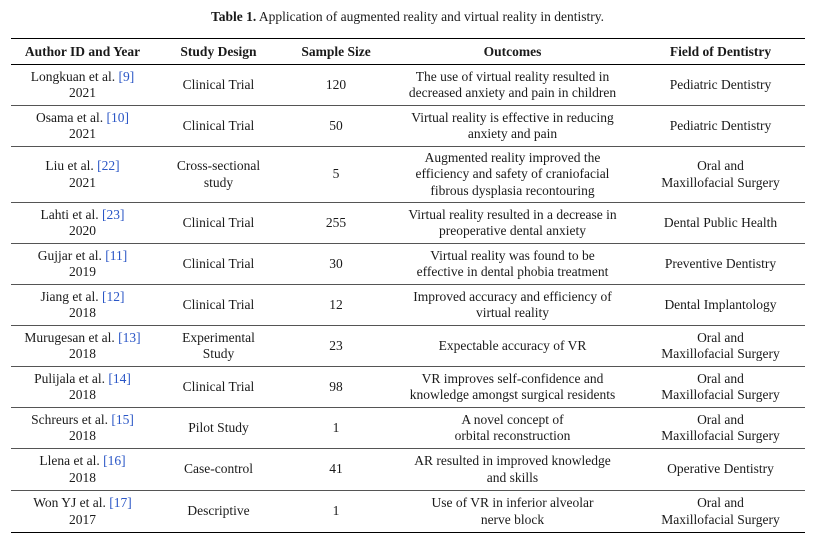 This screenshot has height=536, width=815. I want to click on author-name: Murugesan et al., so click(71, 337).